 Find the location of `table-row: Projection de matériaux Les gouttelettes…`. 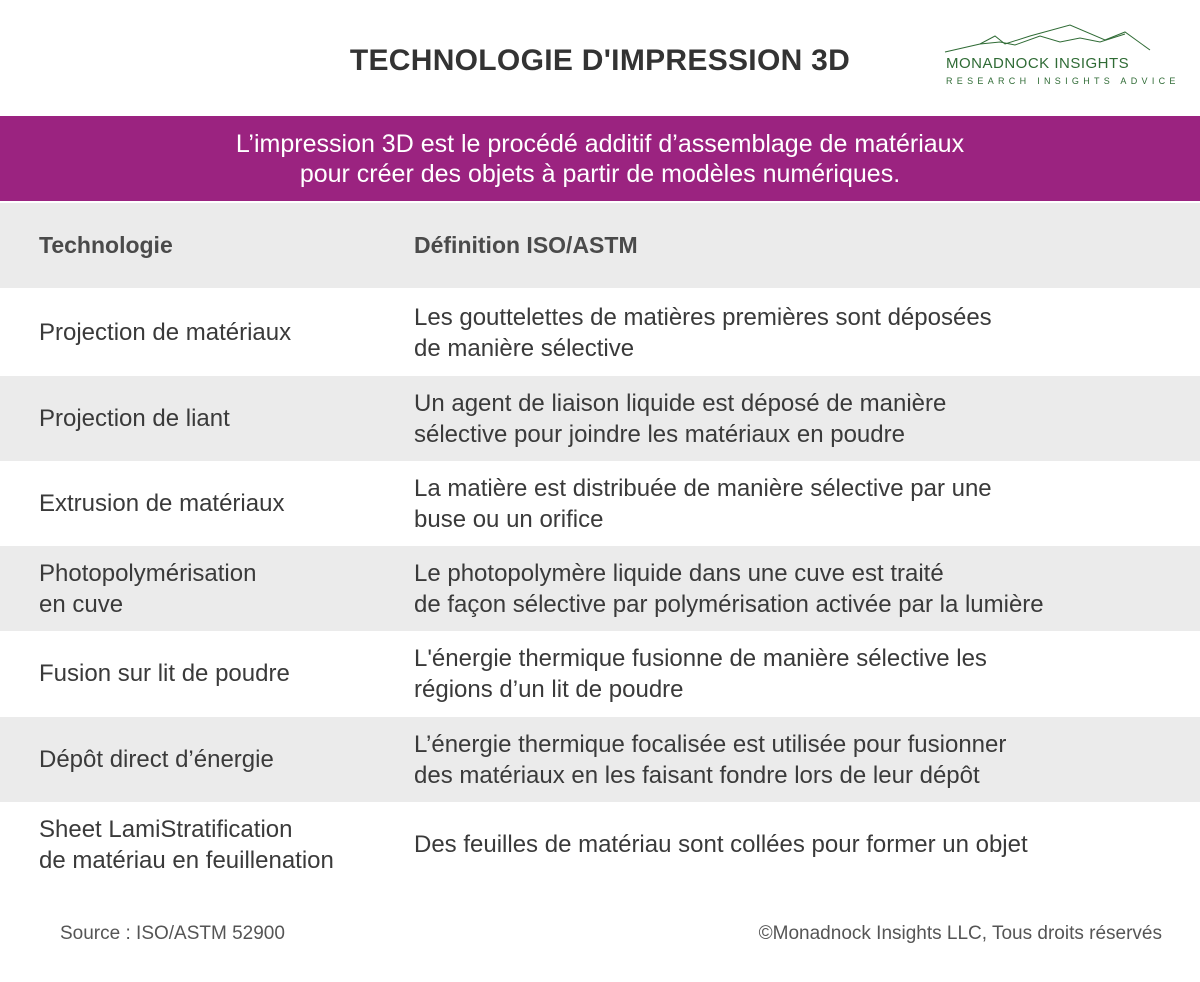

table-row: Projection de matériaux Les gouttelettes… is located at coordinates (600, 332).